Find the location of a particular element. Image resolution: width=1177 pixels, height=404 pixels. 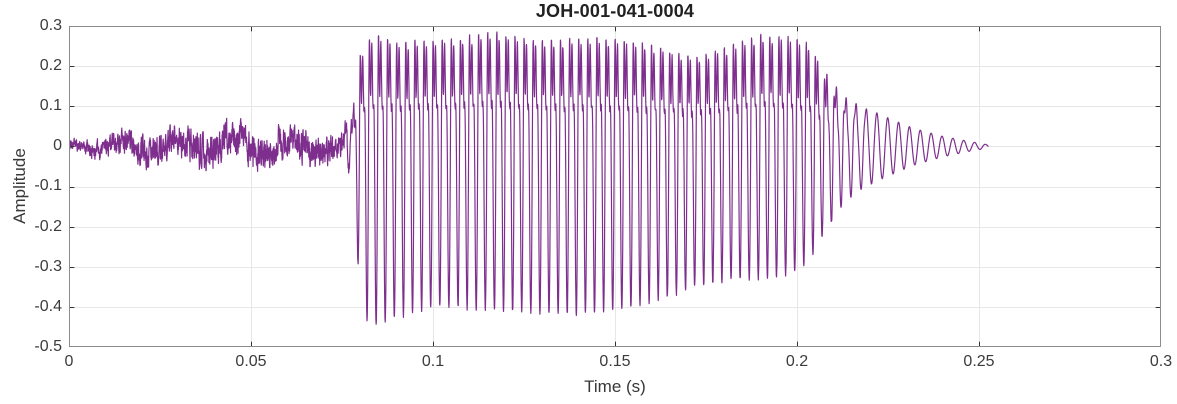

x-tick-label: 0.3 is located at coordinates (1161, 361).